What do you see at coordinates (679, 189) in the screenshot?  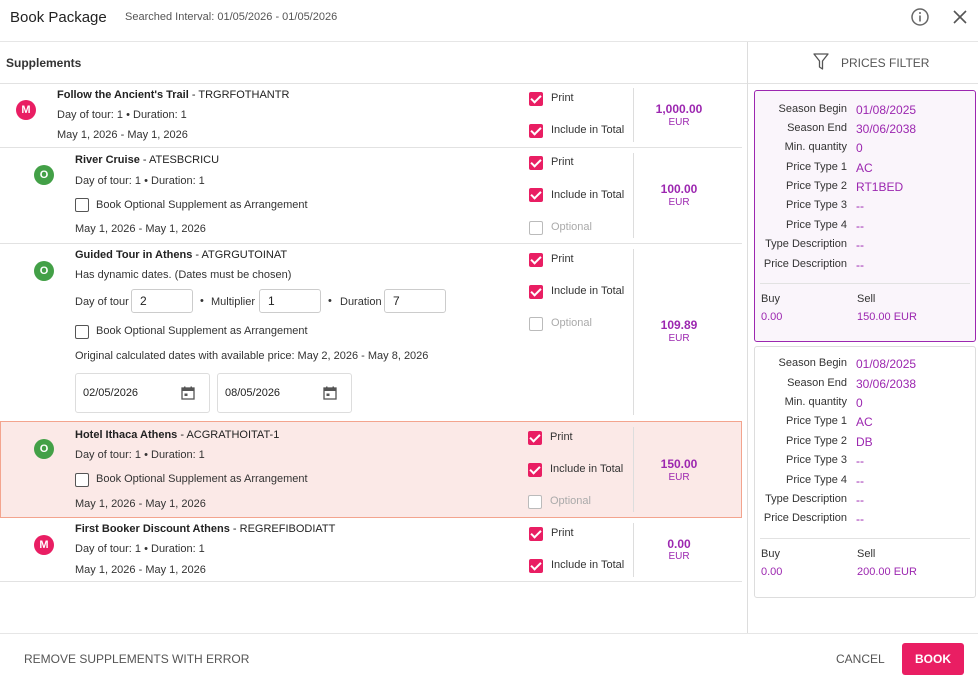 I see `supplement-price: 100.00` at bounding box center [679, 189].